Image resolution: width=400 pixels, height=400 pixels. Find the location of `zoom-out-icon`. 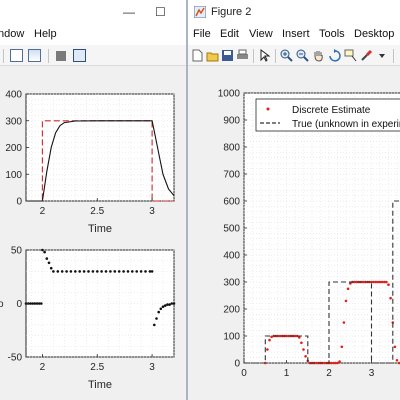

zoom-out-icon is located at coordinates (302, 55).